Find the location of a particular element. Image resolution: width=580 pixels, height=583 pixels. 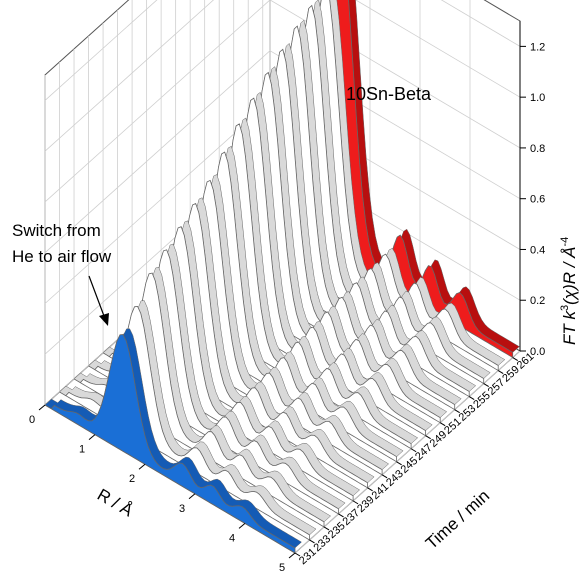

z-grid-line is located at coordinates (282, 50).